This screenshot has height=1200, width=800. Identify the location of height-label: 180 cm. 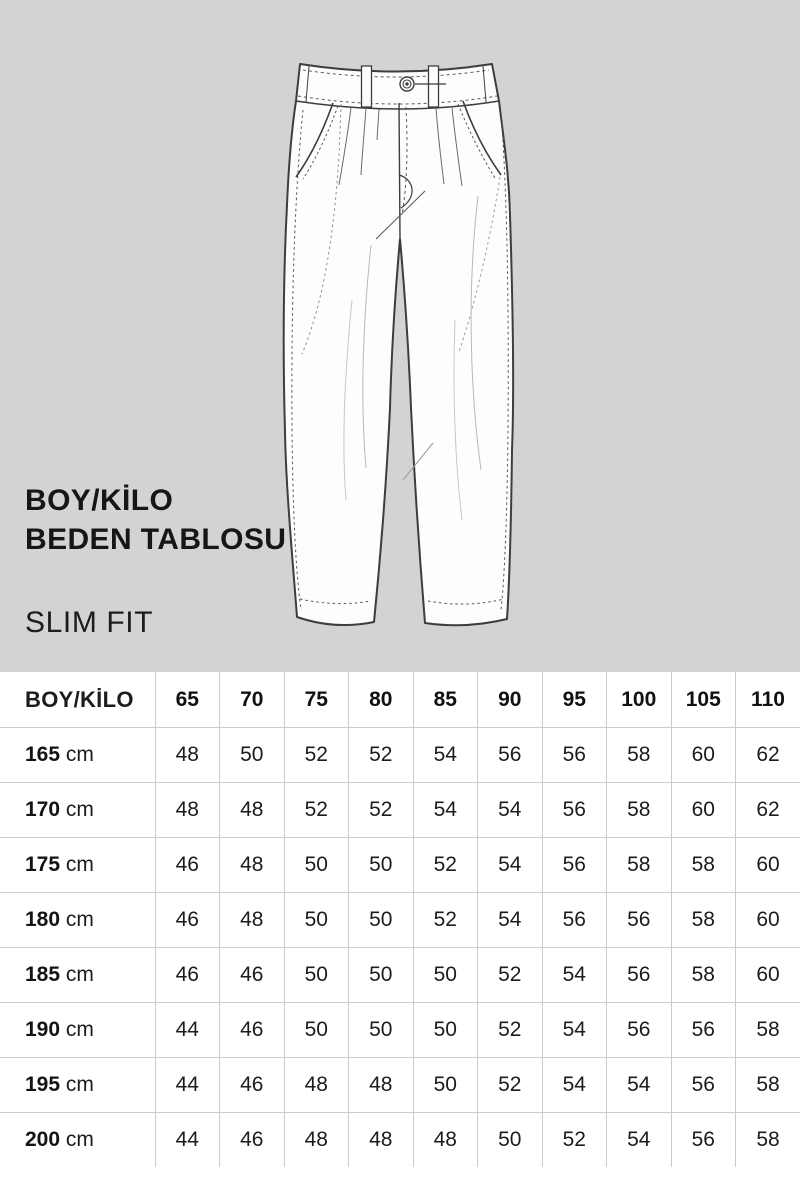
(77, 920).